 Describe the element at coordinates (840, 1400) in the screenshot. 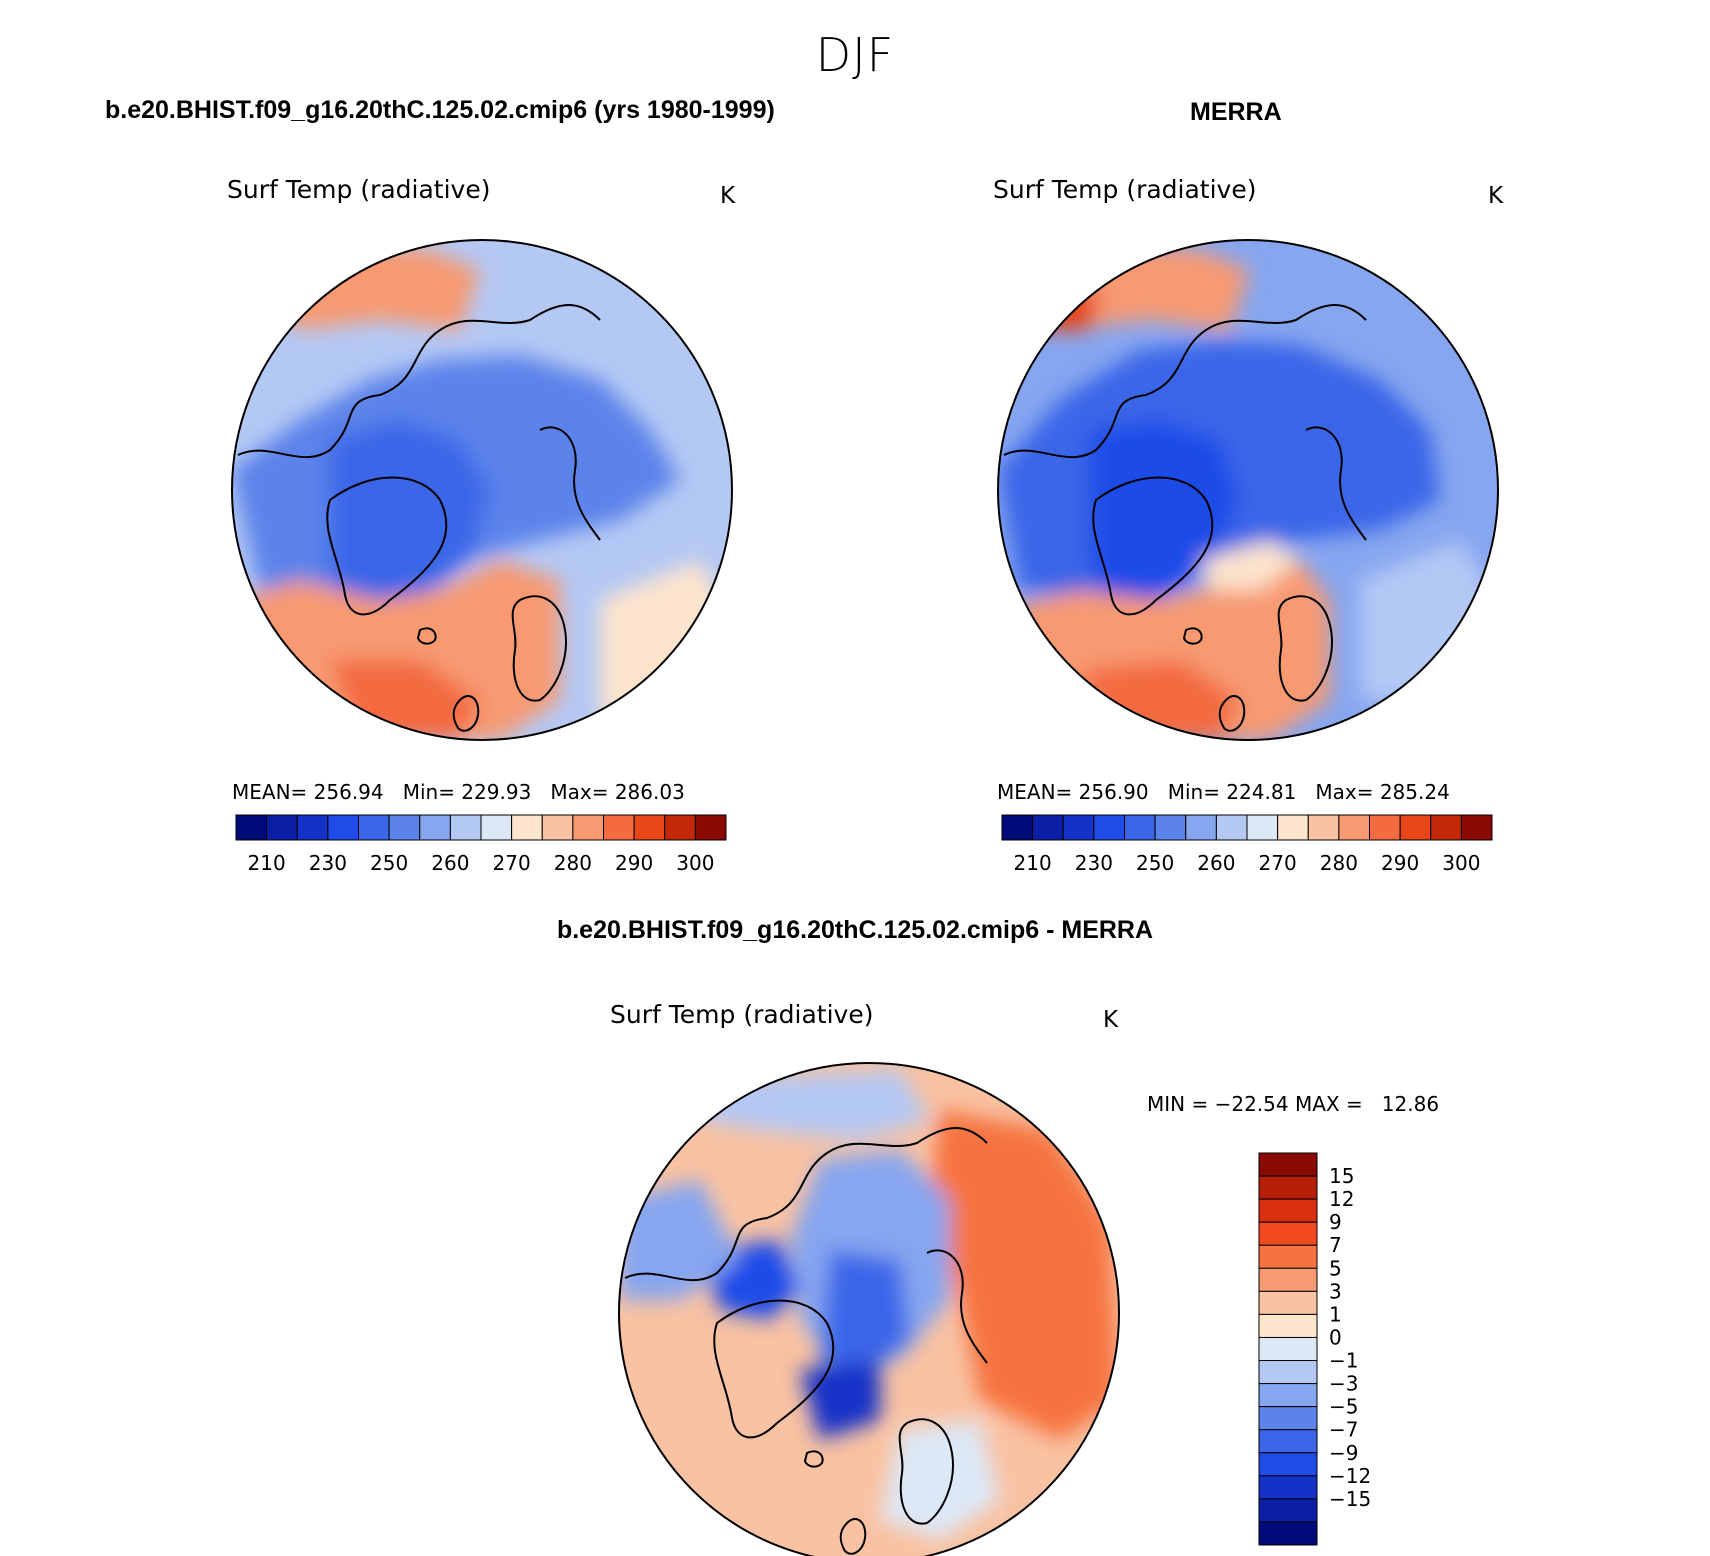

I see `diff-baffin-cool` at that location.